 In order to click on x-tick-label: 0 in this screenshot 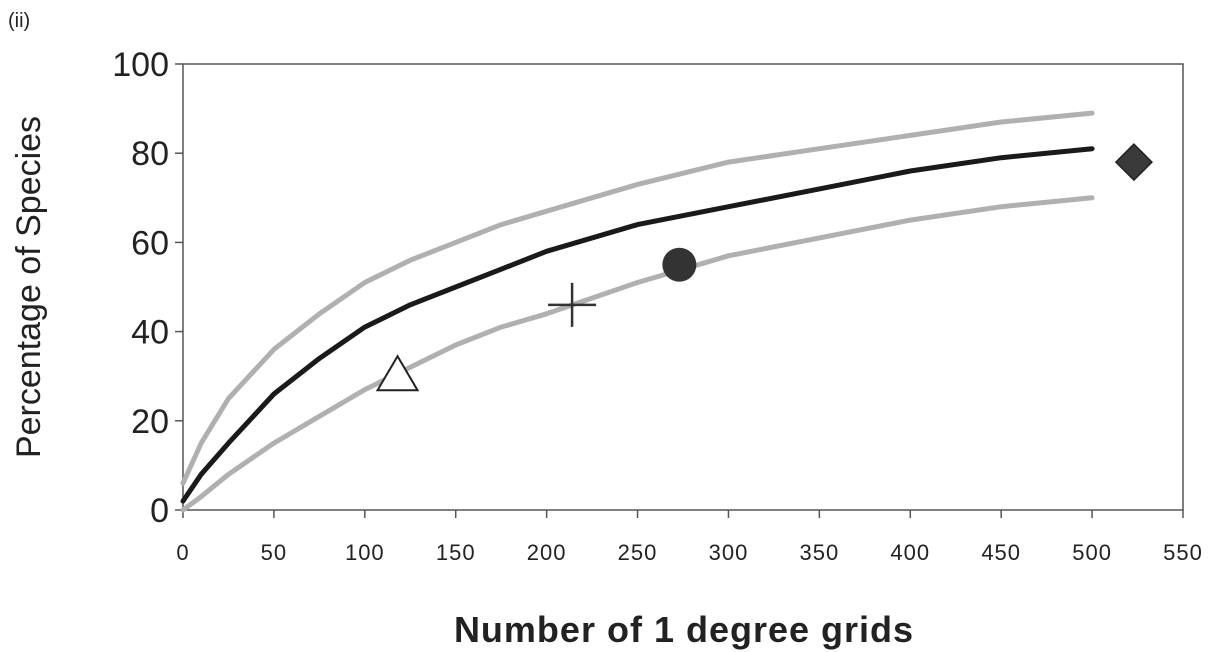, I will do `click(182, 552)`.